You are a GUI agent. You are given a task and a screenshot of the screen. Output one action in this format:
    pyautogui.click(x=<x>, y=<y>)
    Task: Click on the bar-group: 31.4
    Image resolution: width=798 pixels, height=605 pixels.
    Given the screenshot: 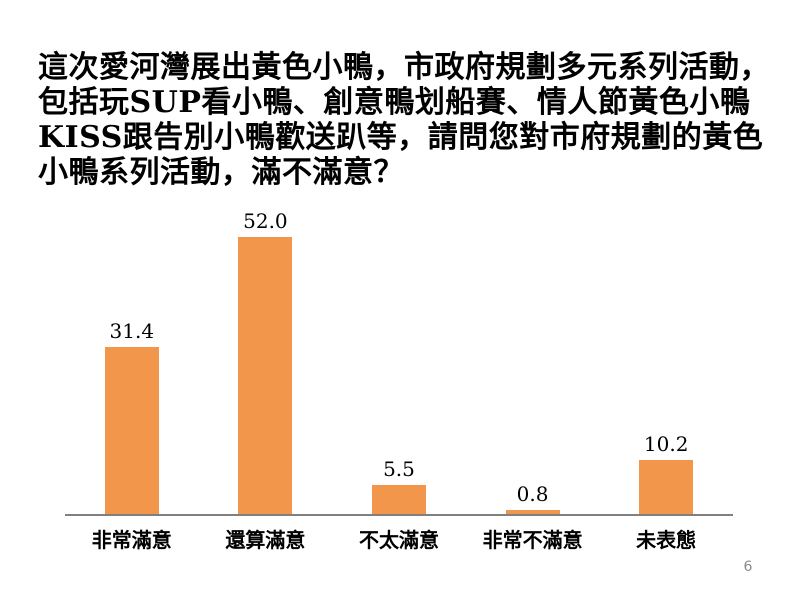 What is the action you would take?
    pyautogui.click(x=132, y=359)
    